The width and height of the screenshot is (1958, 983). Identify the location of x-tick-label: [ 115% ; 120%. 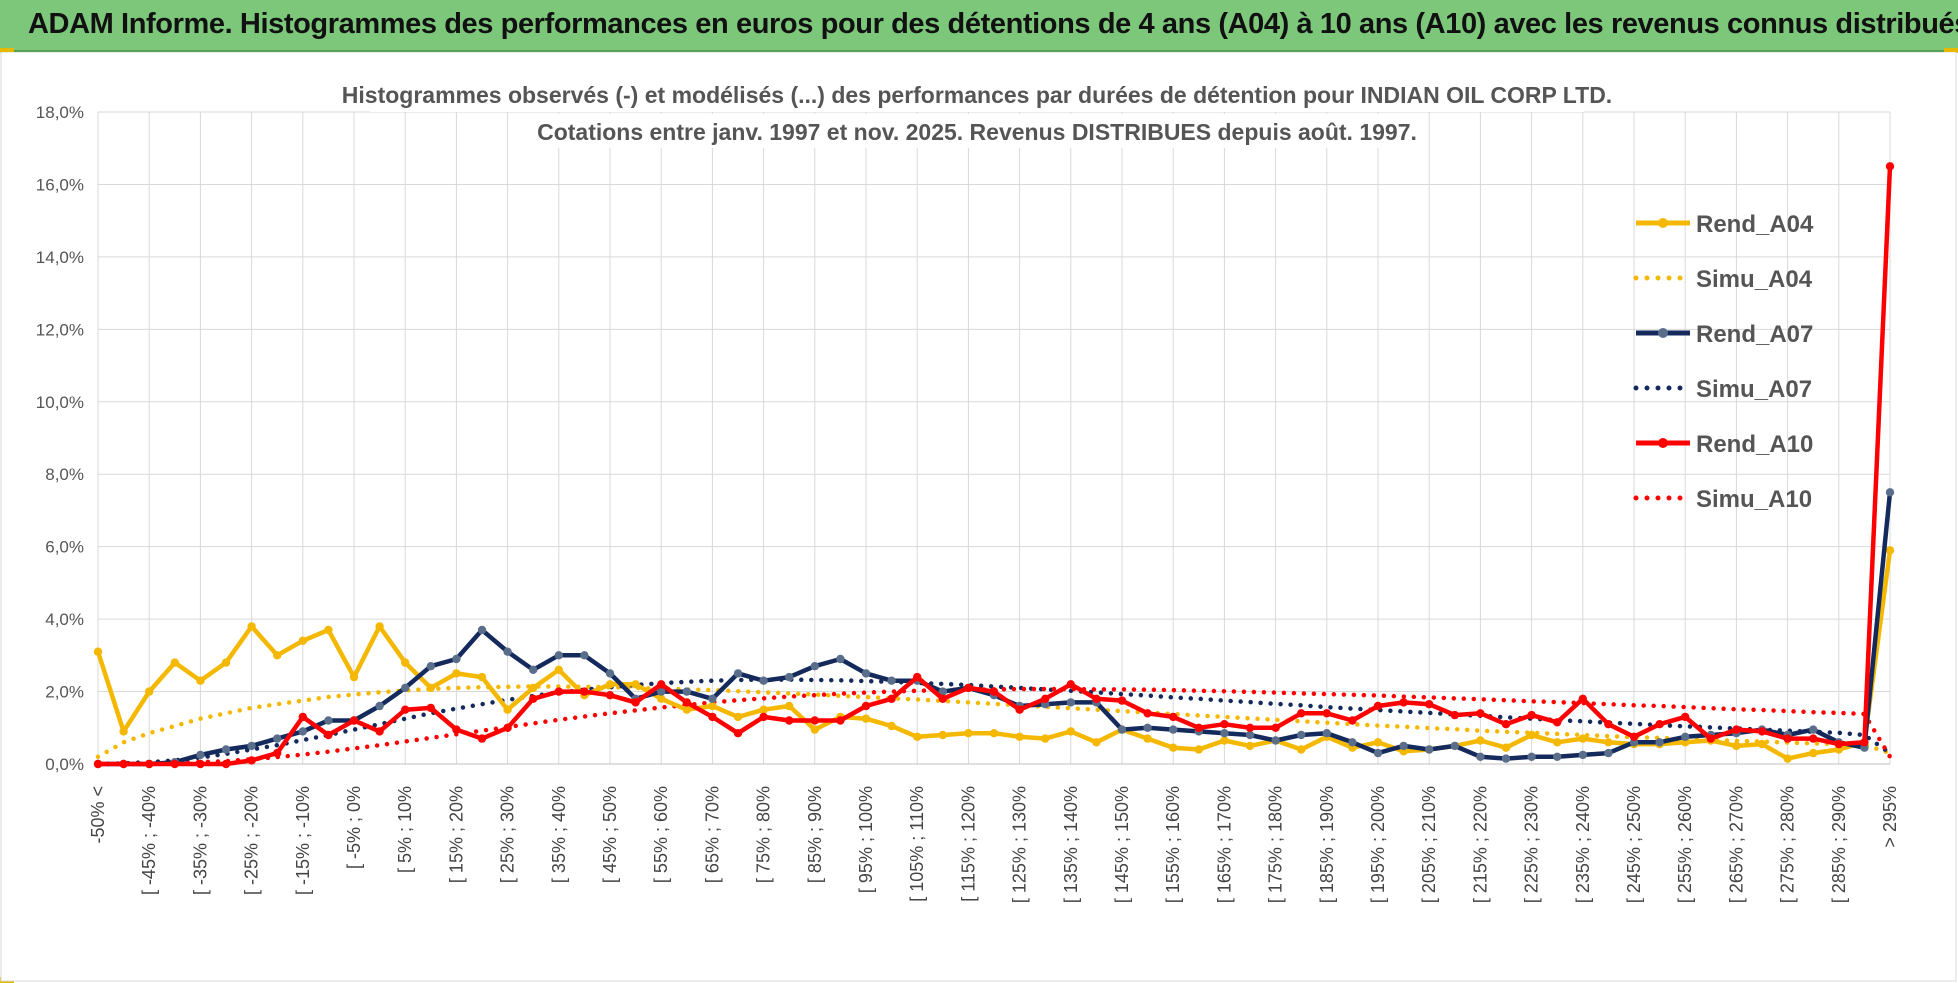
(968, 844).